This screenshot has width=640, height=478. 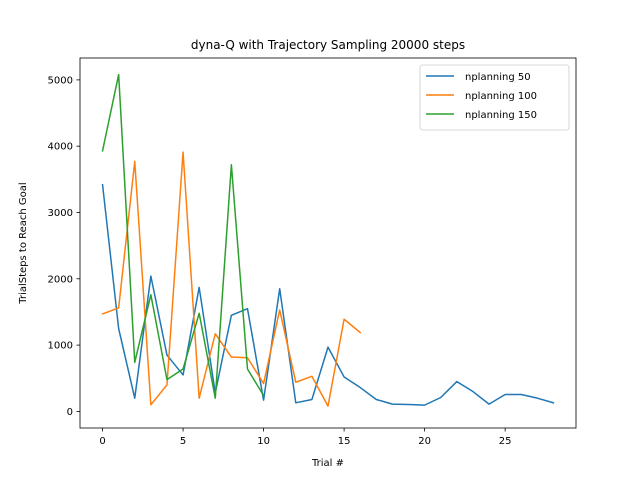 I want to click on y-tick-label: 0, so click(x=70, y=412).